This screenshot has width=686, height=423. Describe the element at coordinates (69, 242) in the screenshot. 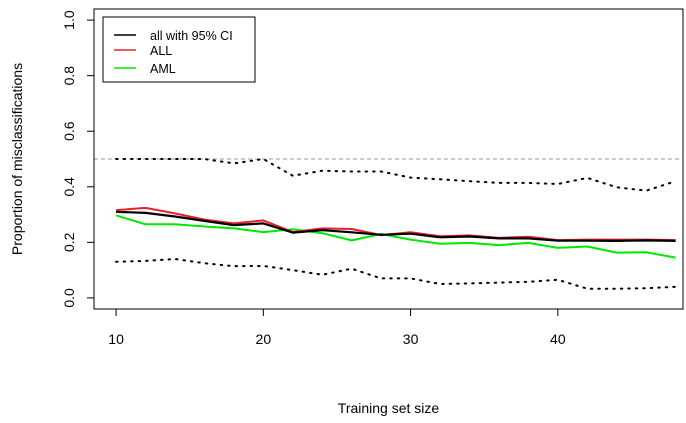

I see `y-tick-label: 0.2` at that location.